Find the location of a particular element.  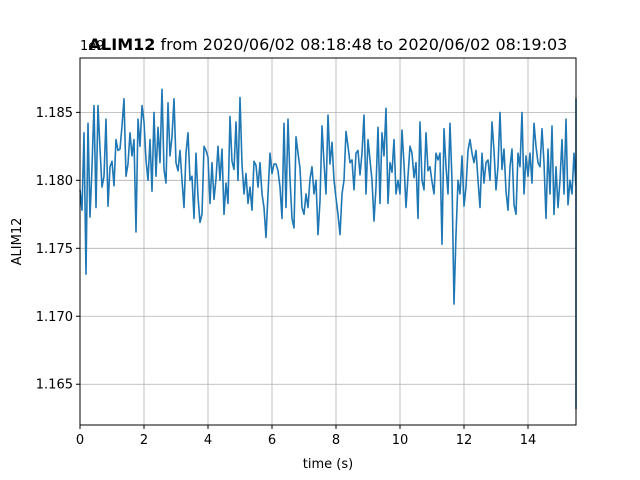

x-tick-label: 14 is located at coordinates (528, 440).